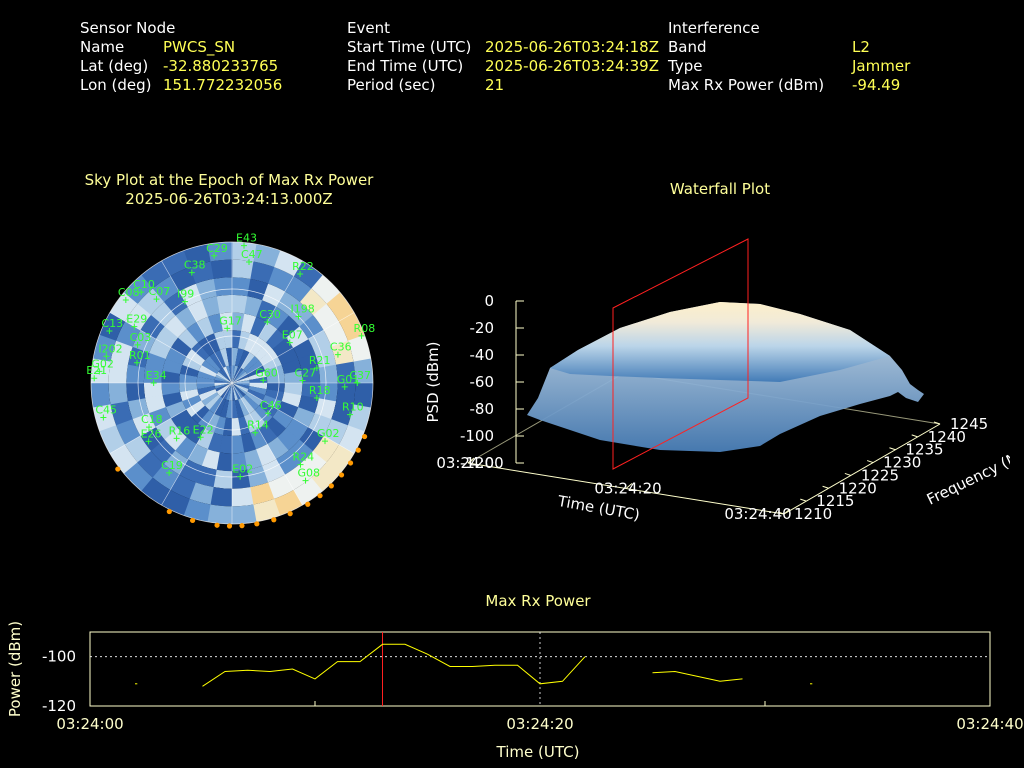  I want to click on satellite-label: C07, so click(160, 291).